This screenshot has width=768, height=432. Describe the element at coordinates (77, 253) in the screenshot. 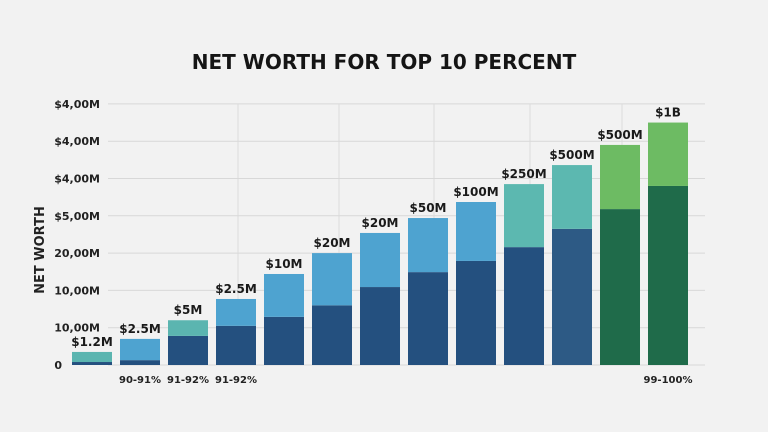

I see `y-tick-label: 20,00M` at that location.